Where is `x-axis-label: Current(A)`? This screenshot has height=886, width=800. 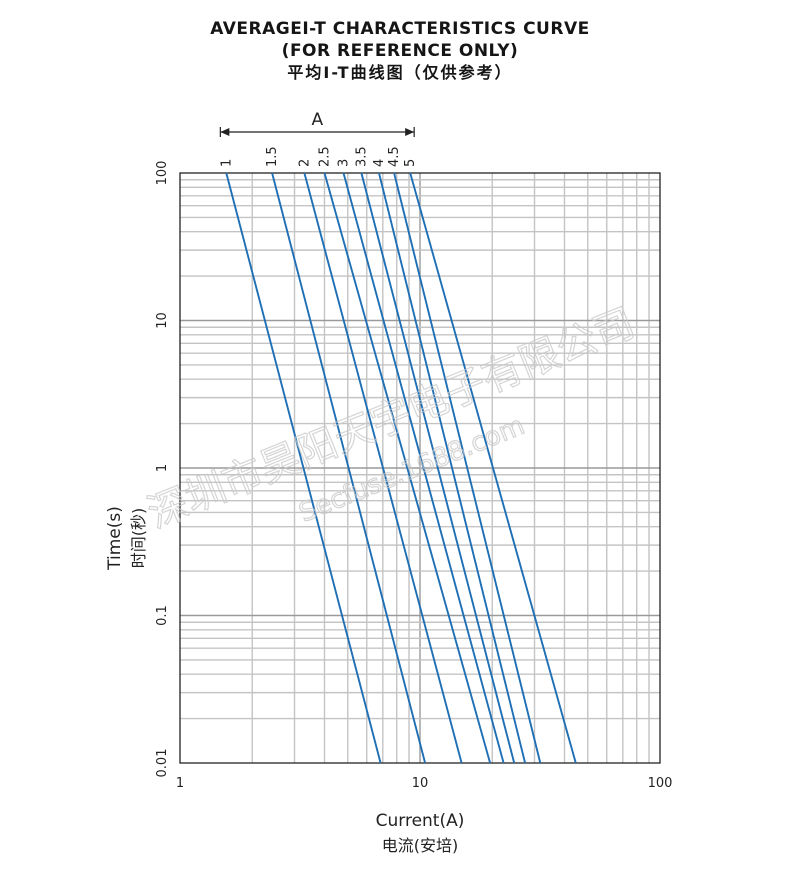 x-axis-label: Current(A) is located at coordinates (420, 821).